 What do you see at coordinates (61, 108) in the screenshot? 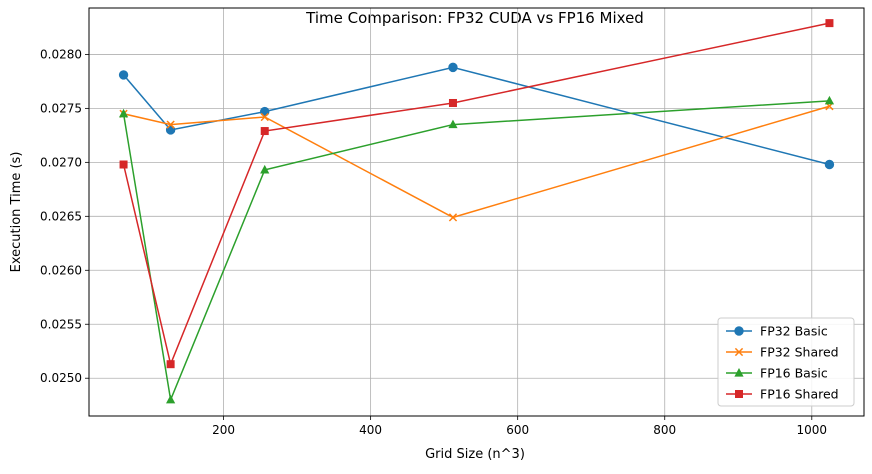
I see `y-tick-label: 0.0275` at bounding box center [61, 108].